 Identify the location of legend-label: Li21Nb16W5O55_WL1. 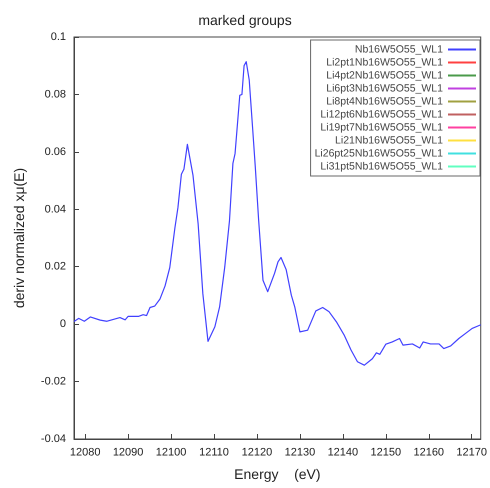
(389, 140).